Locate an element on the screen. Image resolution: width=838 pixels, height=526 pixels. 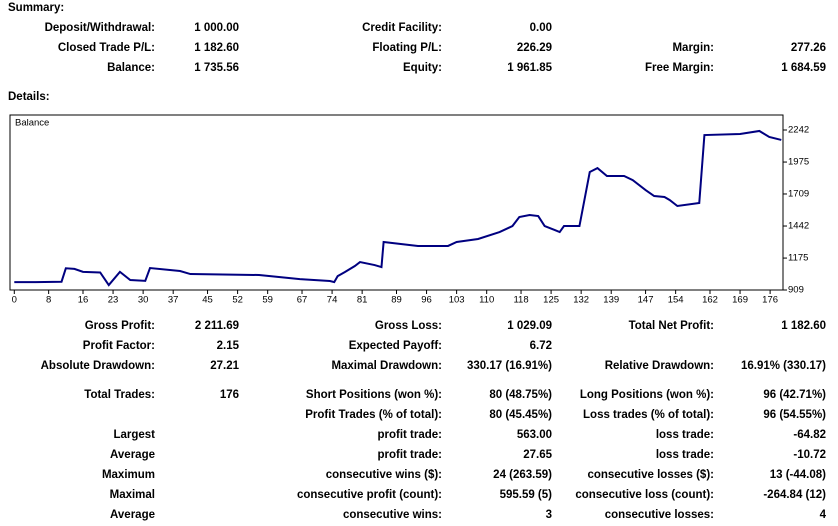
x-tick-label: 154 is located at coordinates (676, 300).